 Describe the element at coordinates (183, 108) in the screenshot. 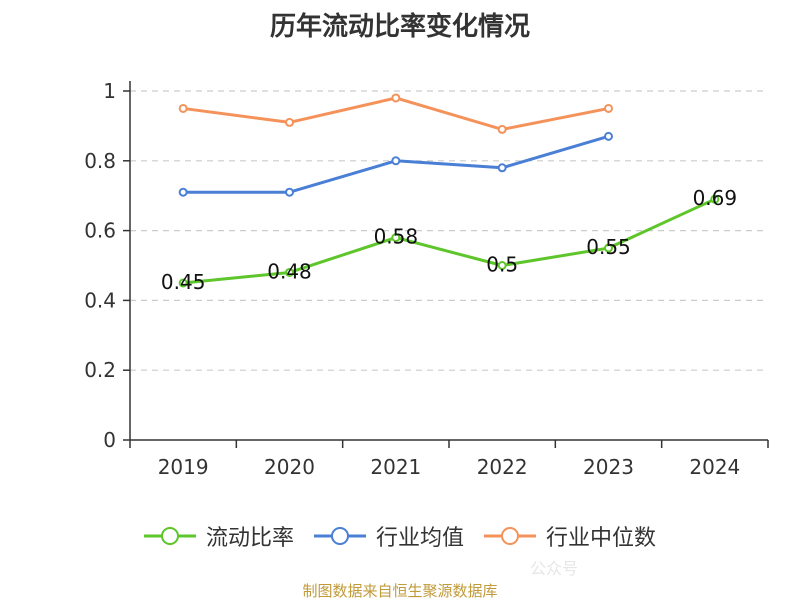

I see `series-2-point-2019` at that location.